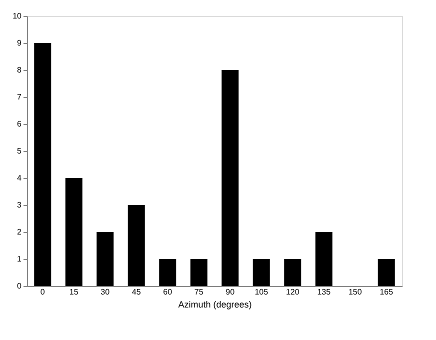  Describe the element at coordinates (19, 232) in the screenshot. I see `y-tick-label: 2` at that location.